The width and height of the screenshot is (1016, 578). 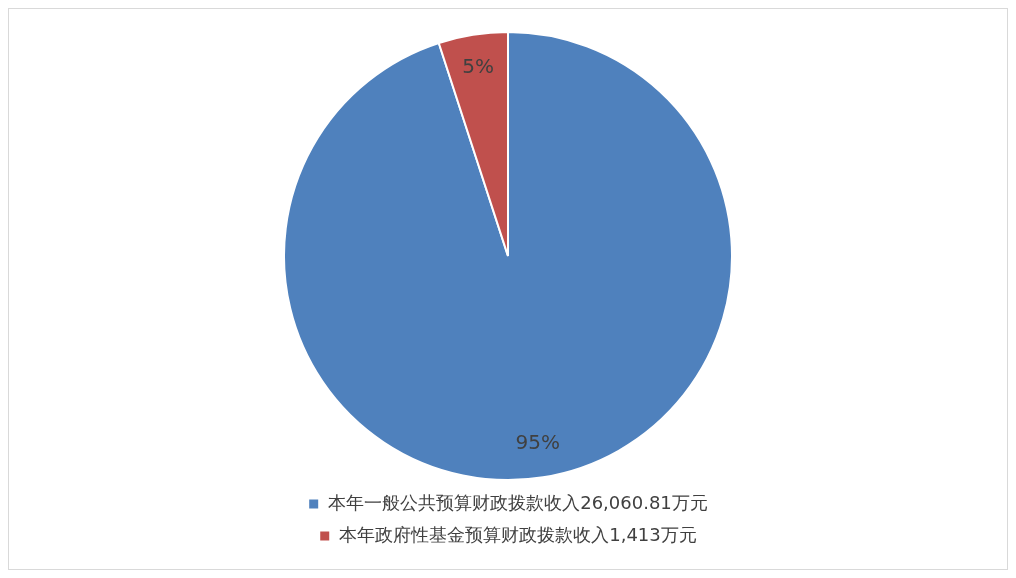 What do you see at coordinates (478, 66) in the screenshot?
I see `data-label: 5%` at bounding box center [478, 66].